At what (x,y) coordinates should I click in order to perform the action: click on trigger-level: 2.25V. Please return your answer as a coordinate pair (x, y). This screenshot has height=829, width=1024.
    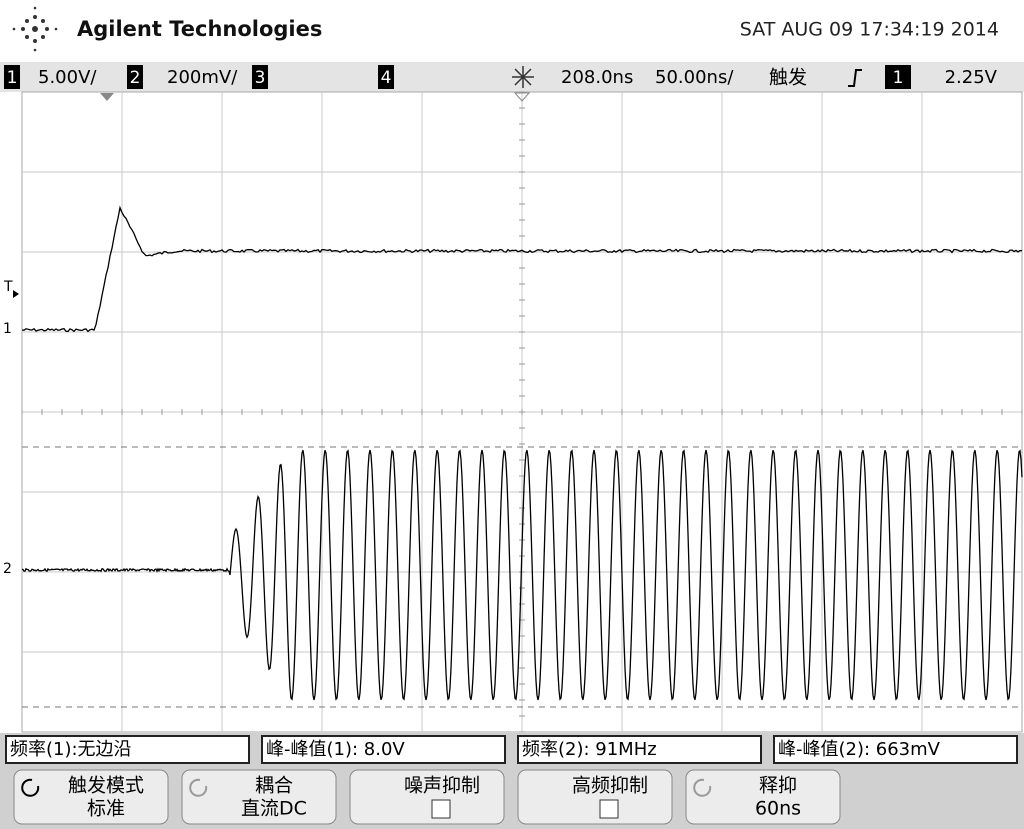
    Looking at the image, I should click on (971, 77).